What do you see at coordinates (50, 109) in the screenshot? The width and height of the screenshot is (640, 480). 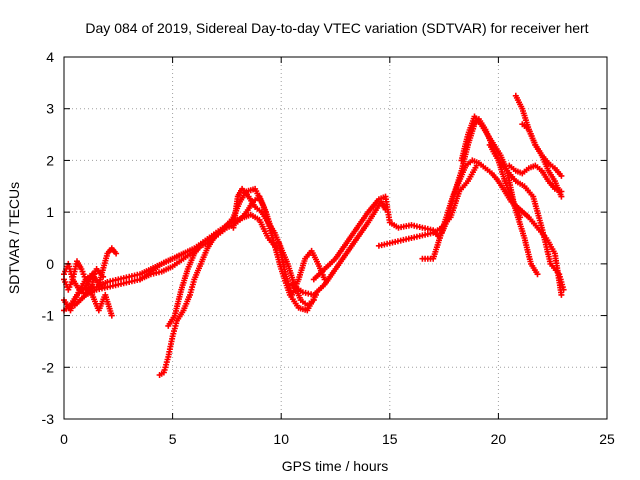 I see `y-tick-label: 3` at bounding box center [50, 109].